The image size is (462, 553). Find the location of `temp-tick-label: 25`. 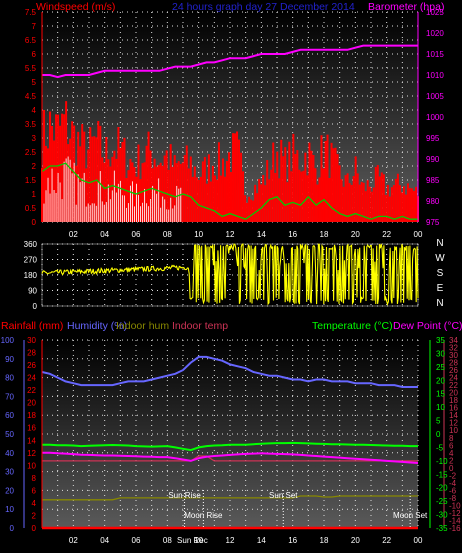

temp-tick-label: 25 is located at coordinates (440, 367).